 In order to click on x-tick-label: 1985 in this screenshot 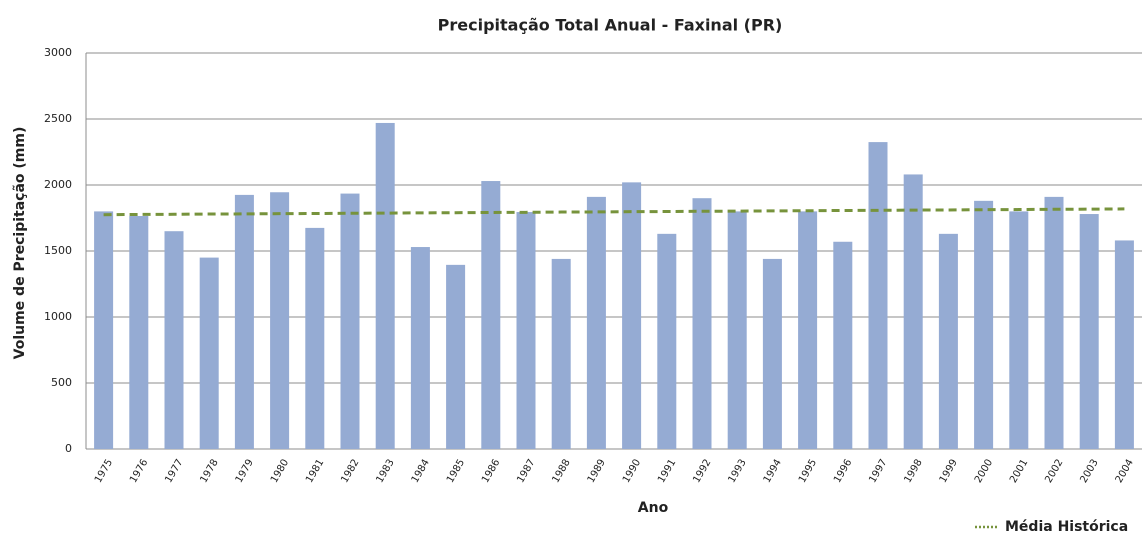, I will do `click(456, 471)`.